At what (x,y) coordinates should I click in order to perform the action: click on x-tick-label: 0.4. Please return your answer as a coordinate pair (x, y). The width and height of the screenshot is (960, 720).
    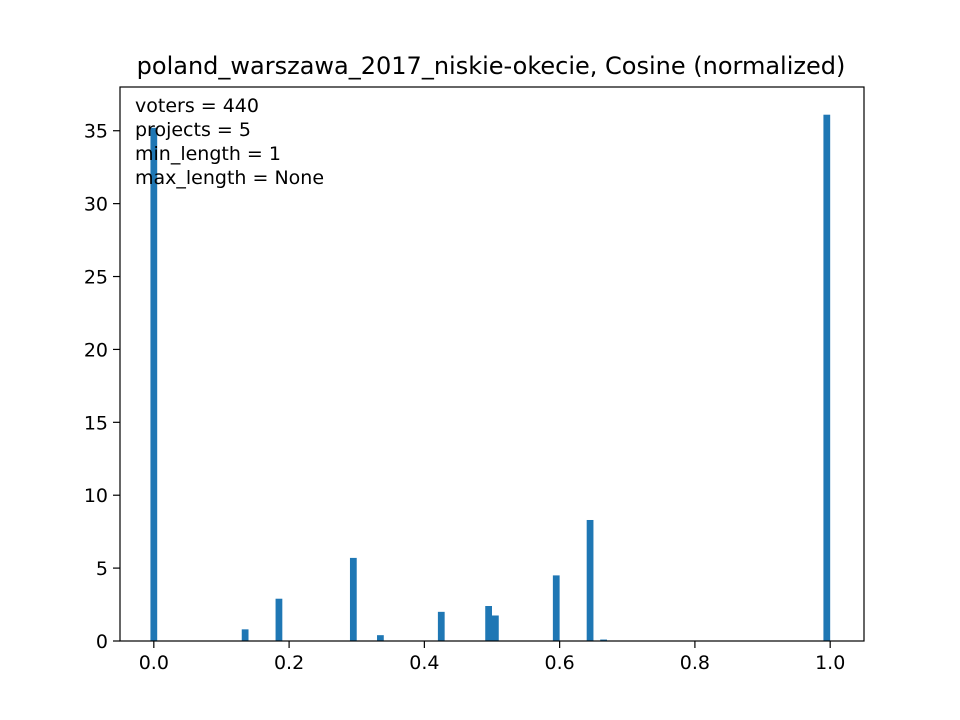
    Looking at the image, I should click on (424, 663).